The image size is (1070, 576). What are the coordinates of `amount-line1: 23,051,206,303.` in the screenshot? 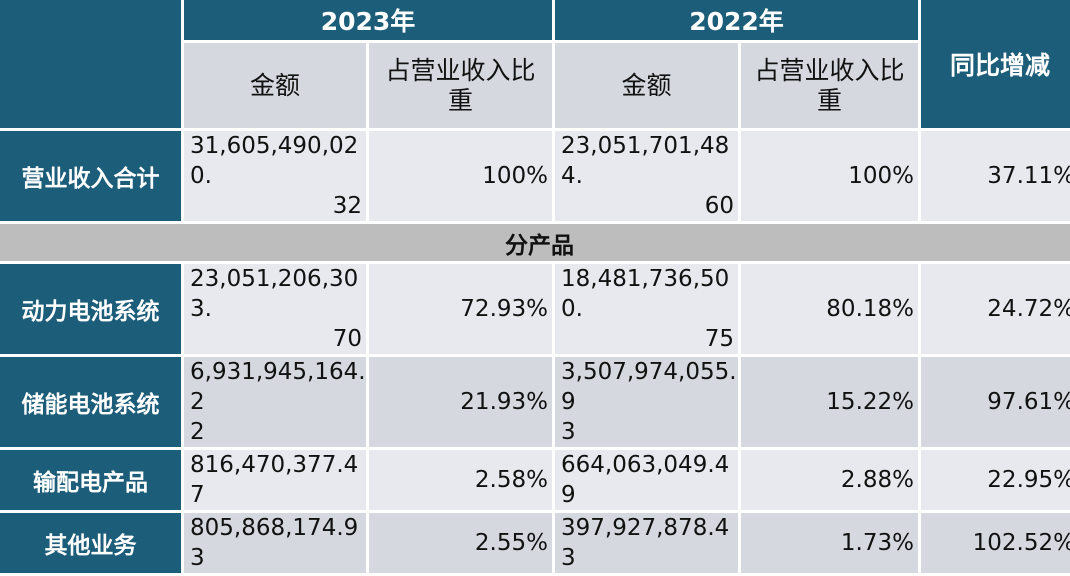 It's located at (274, 294).